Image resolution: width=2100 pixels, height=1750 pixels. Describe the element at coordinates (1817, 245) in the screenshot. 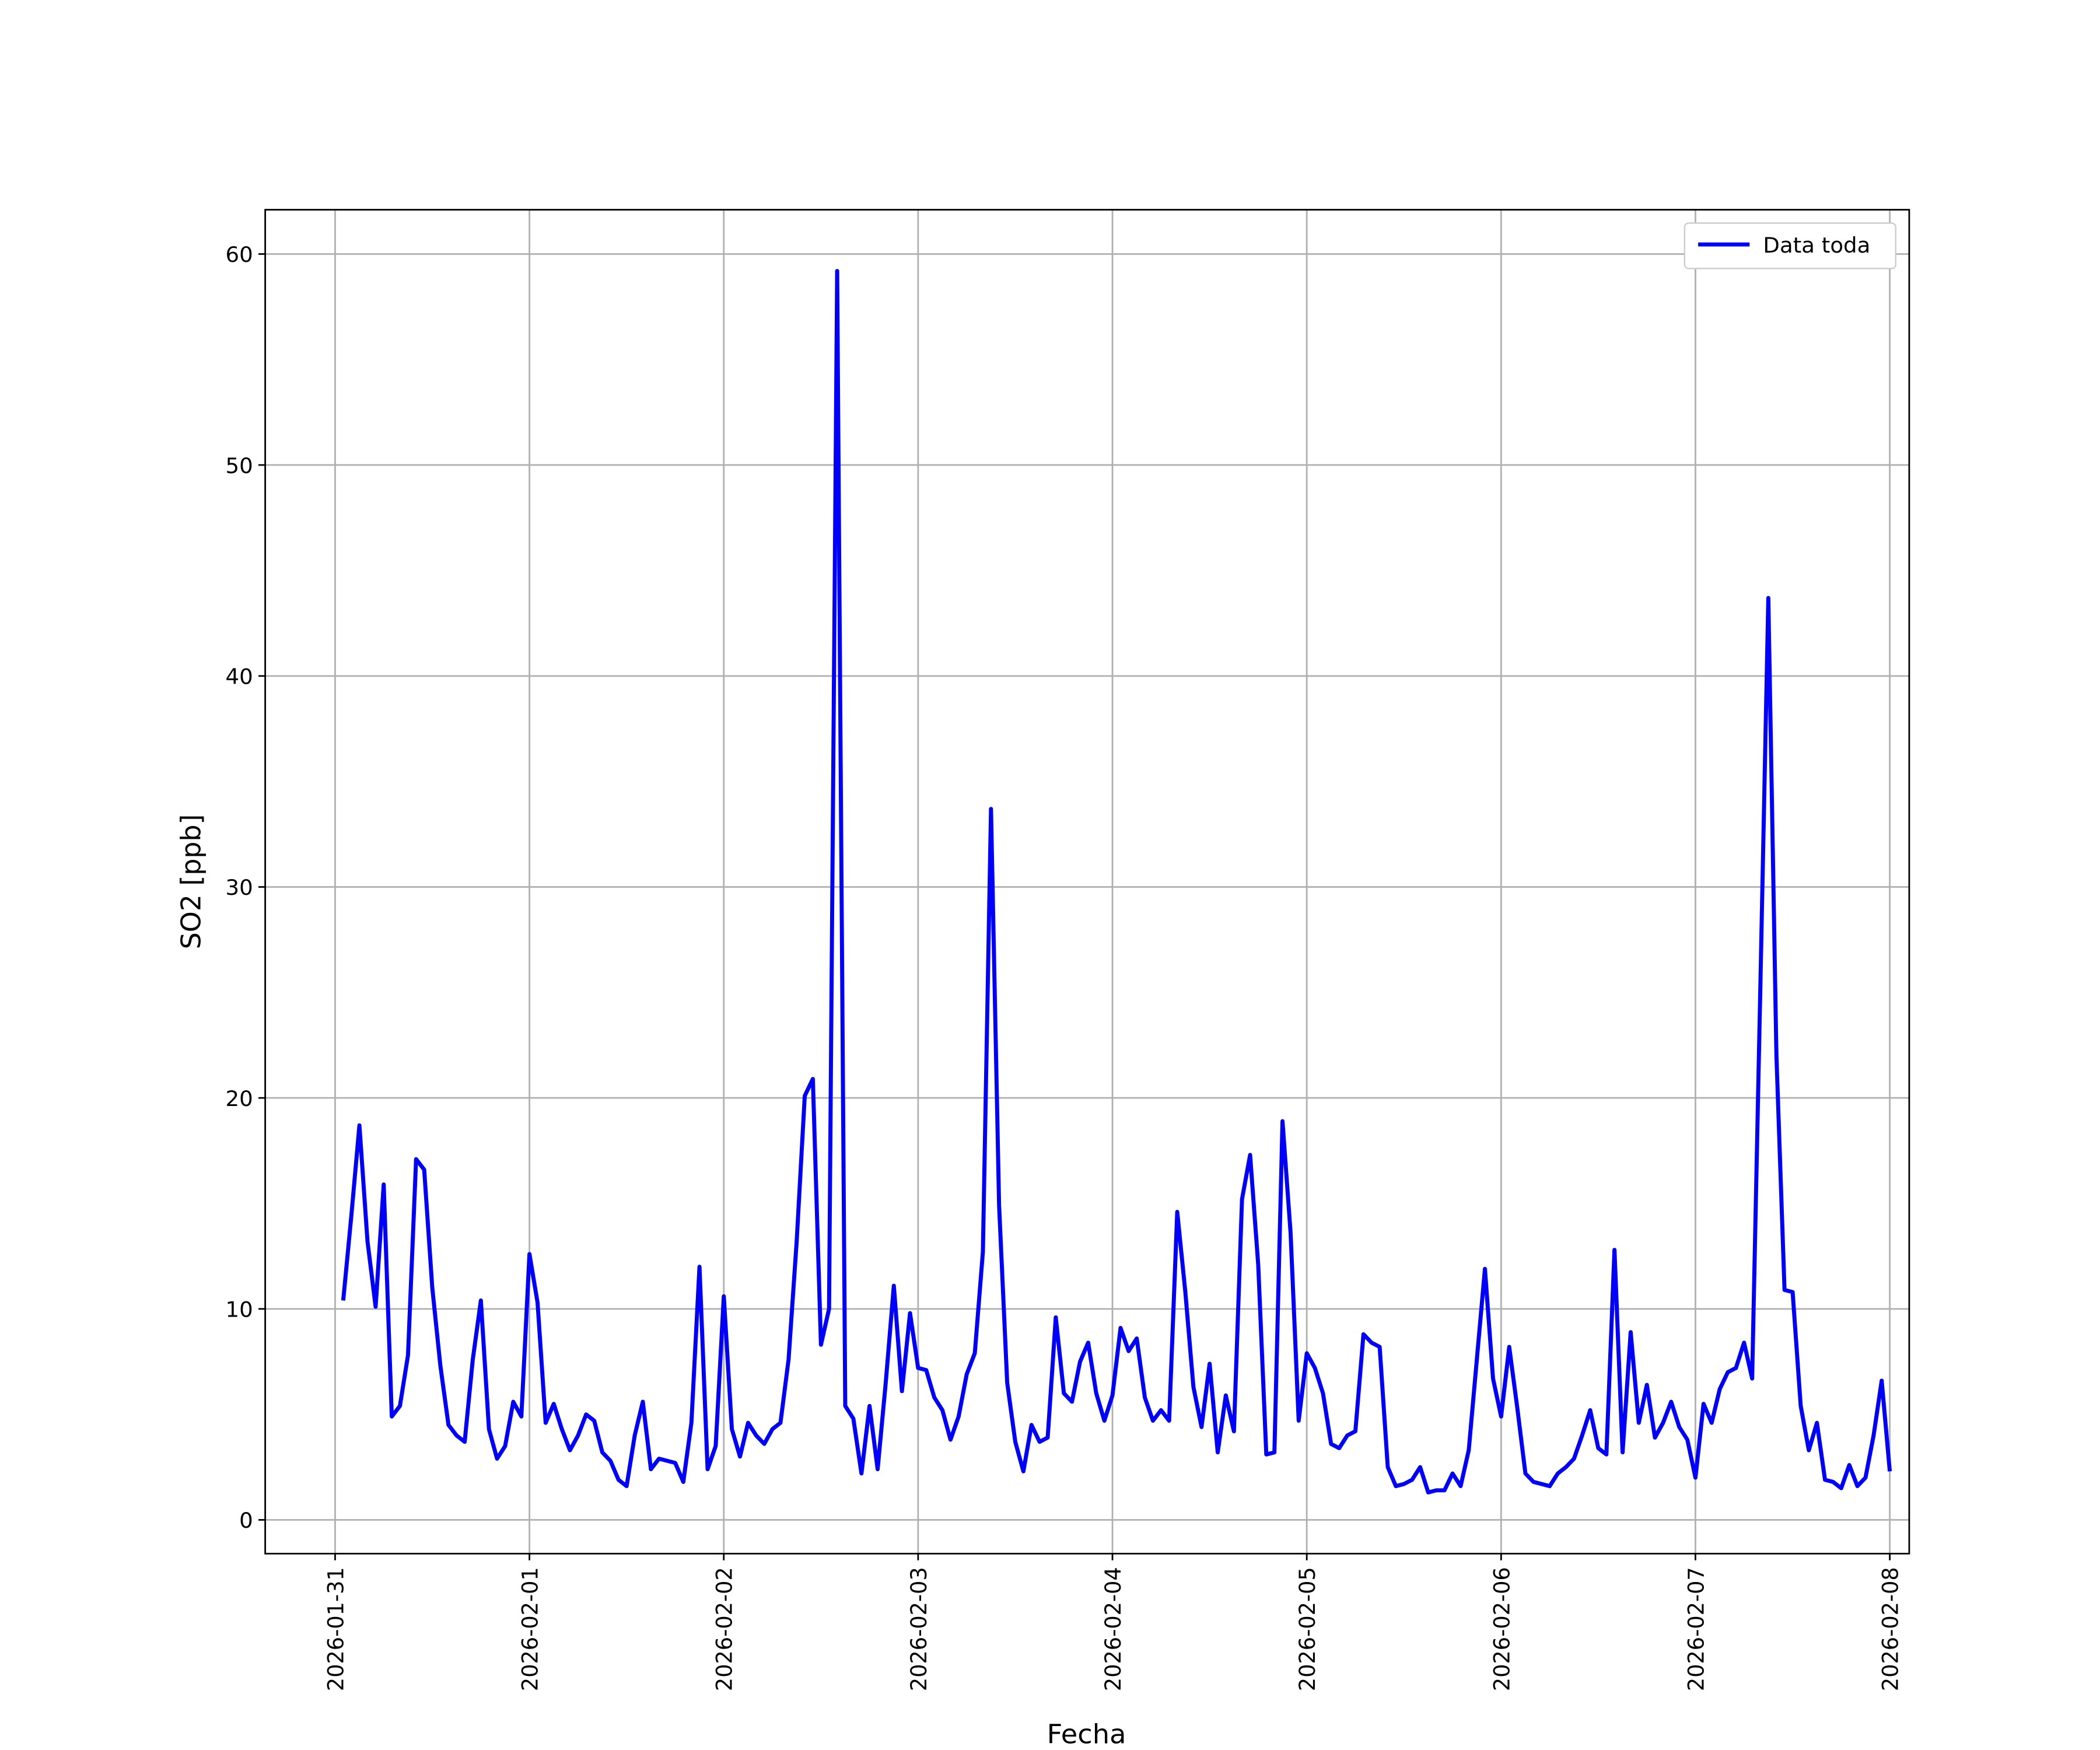

I see `legend-label: Data toda` at that location.